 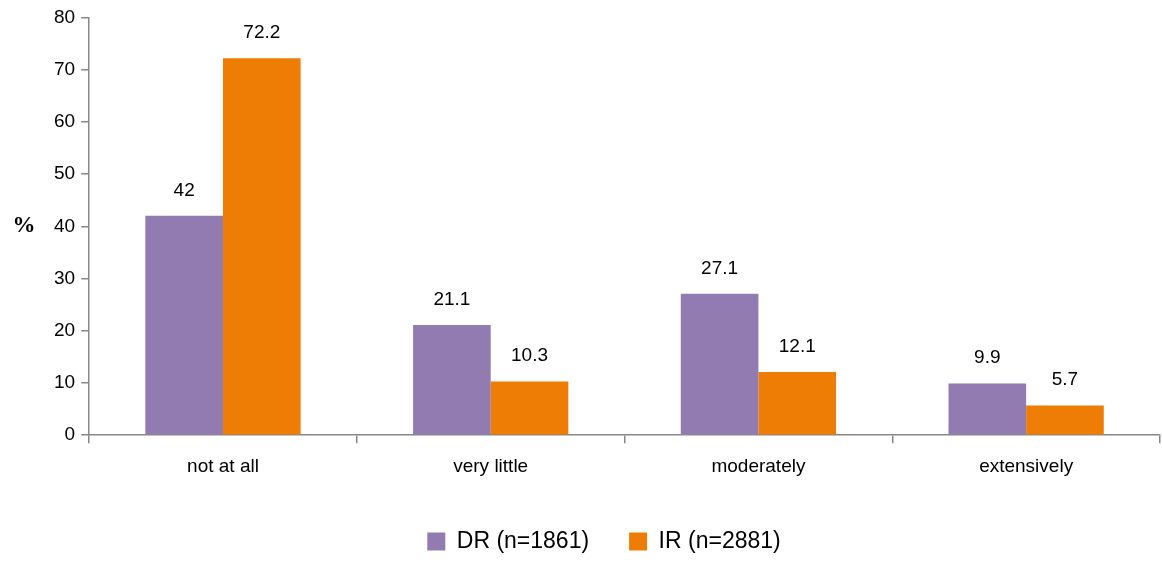 What do you see at coordinates (64, 329) in the screenshot?
I see `y-tick-label: 20` at bounding box center [64, 329].